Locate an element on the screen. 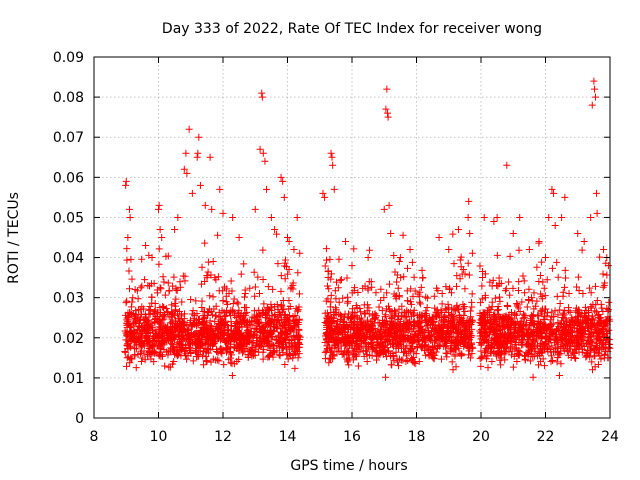  y-tick-label: 0.04 is located at coordinates (68, 259).